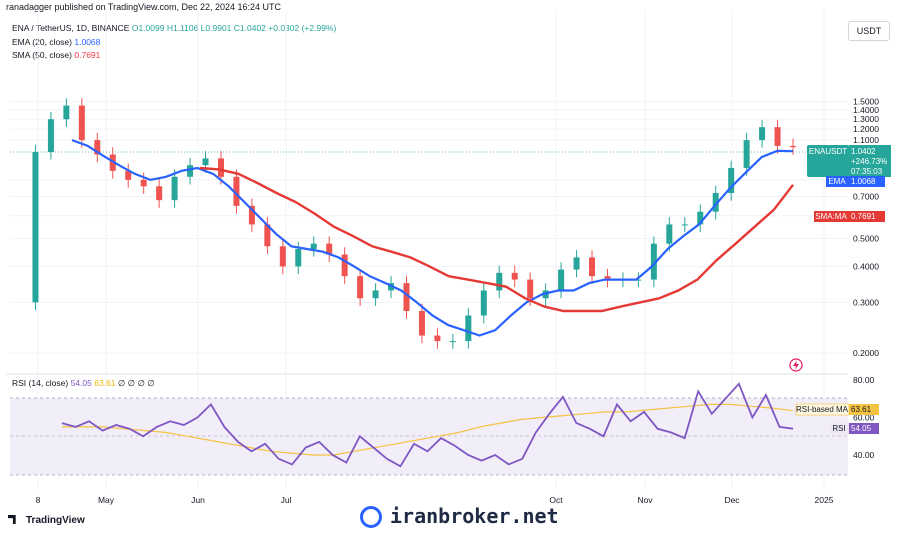  Describe the element at coordinates (866, 353) in the screenshot. I see `price-tick-label: 0.2000` at that location.